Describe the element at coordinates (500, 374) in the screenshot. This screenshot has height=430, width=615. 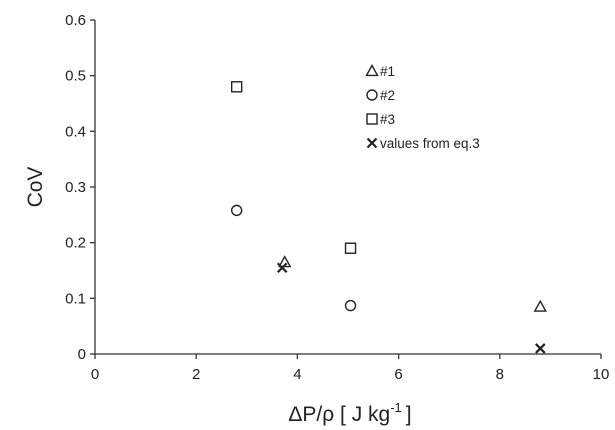
I see `x-tick-label: 8` at that location.